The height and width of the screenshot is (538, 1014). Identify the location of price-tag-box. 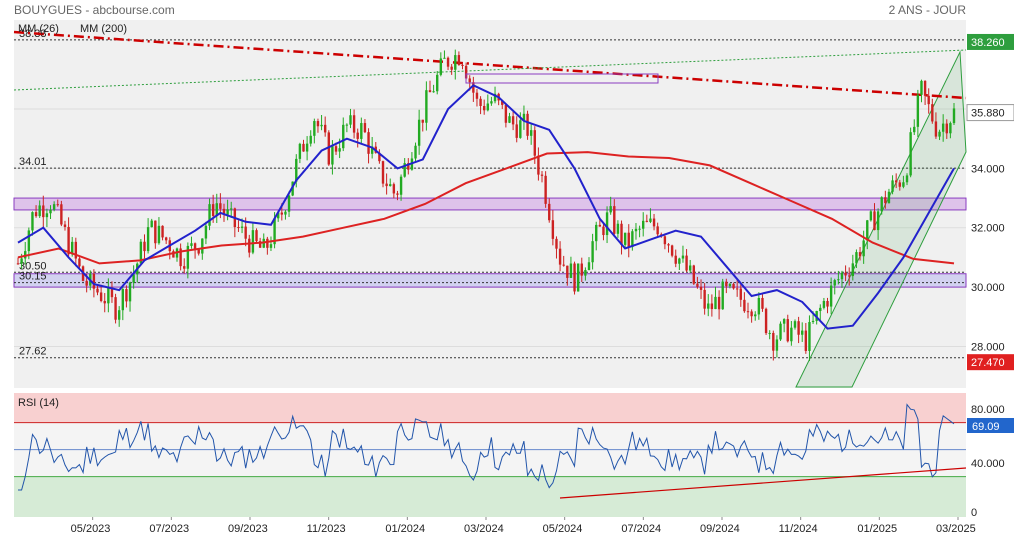
(990, 41).